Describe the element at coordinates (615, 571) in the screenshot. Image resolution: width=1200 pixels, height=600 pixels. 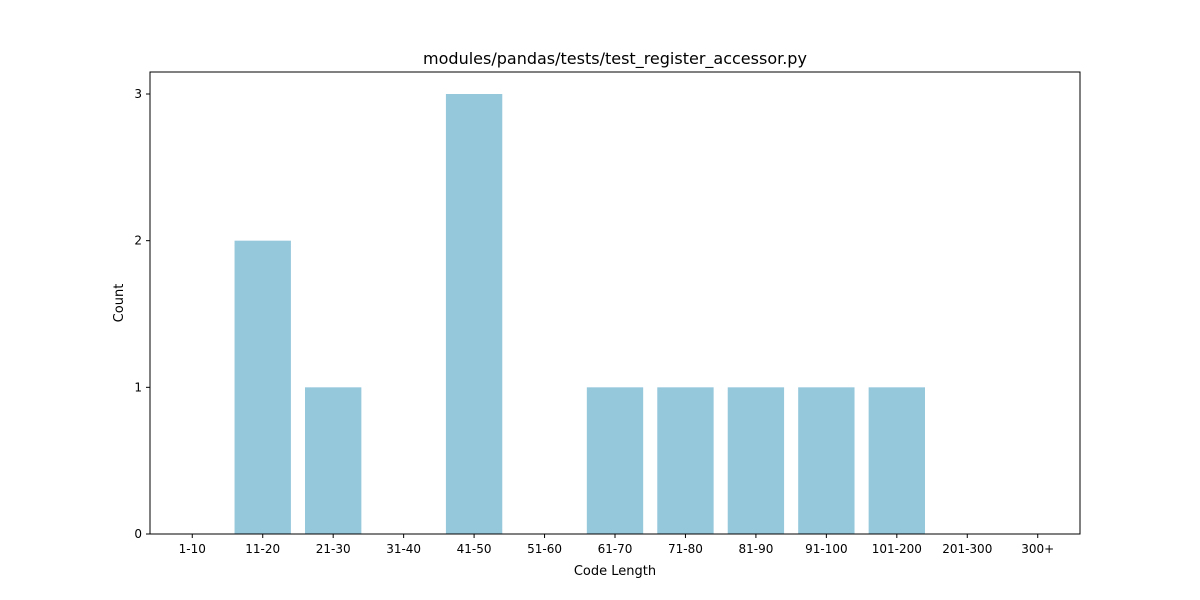
I see `x-axis-label: Code Length` at that location.